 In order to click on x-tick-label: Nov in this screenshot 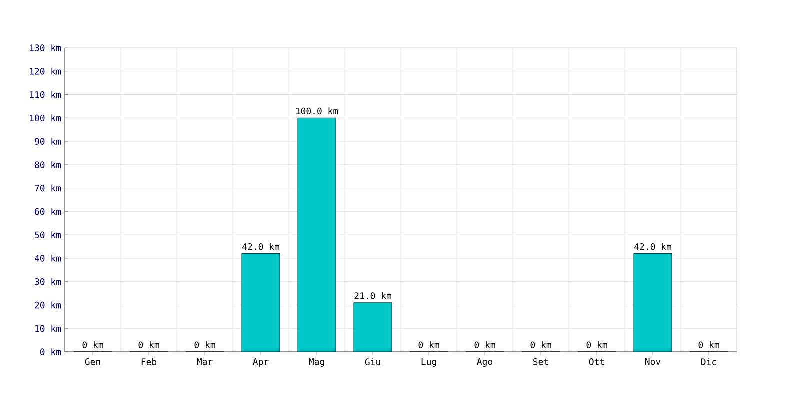, I will do `click(653, 362)`.